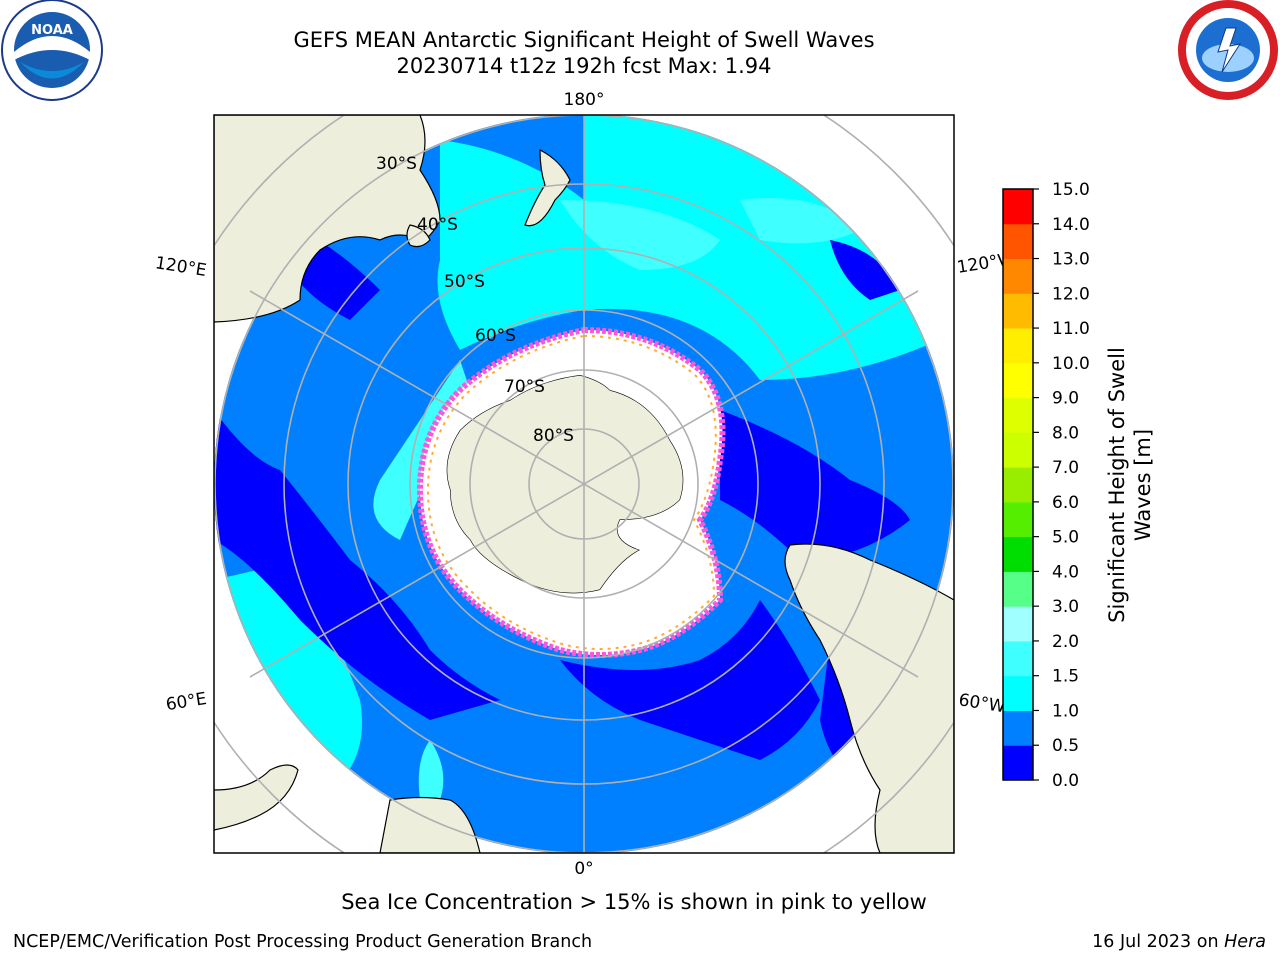 The width and height of the screenshot is (1280, 960). What do you see at coordinates (1065, 433) in the screenshot?
I see `colorbar-tick-label: 8.0` at bounding box center [1065, 433].